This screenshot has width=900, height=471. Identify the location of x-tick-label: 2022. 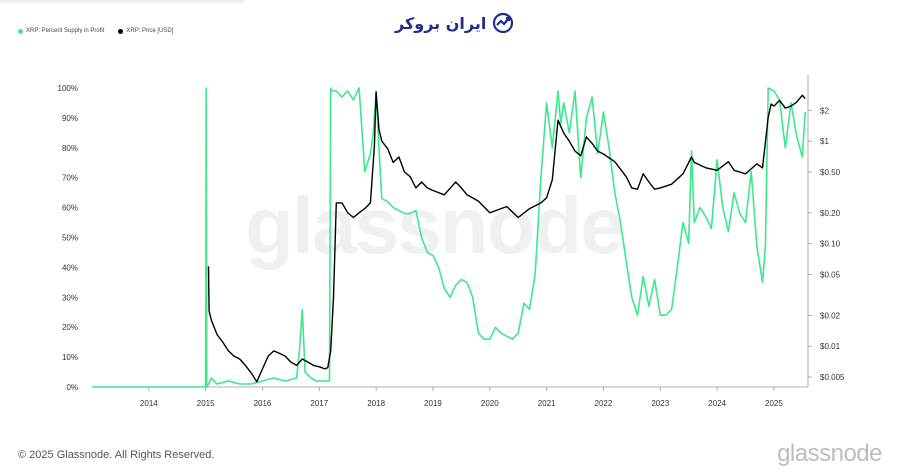
(604, 403).